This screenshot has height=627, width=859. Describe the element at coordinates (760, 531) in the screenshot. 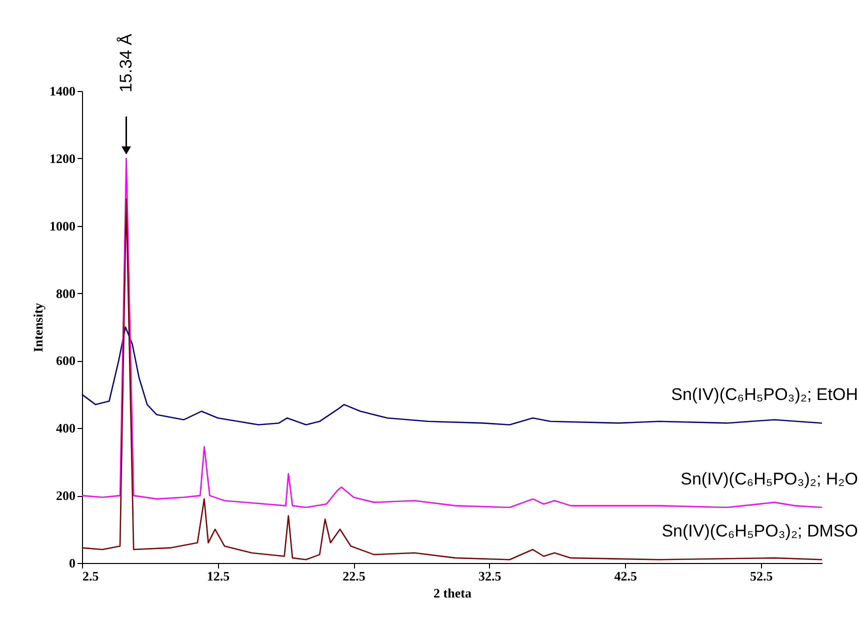

I see `series-label: Sn(IV)(C₆H₅PO₃)₂; DMSO` at that location.